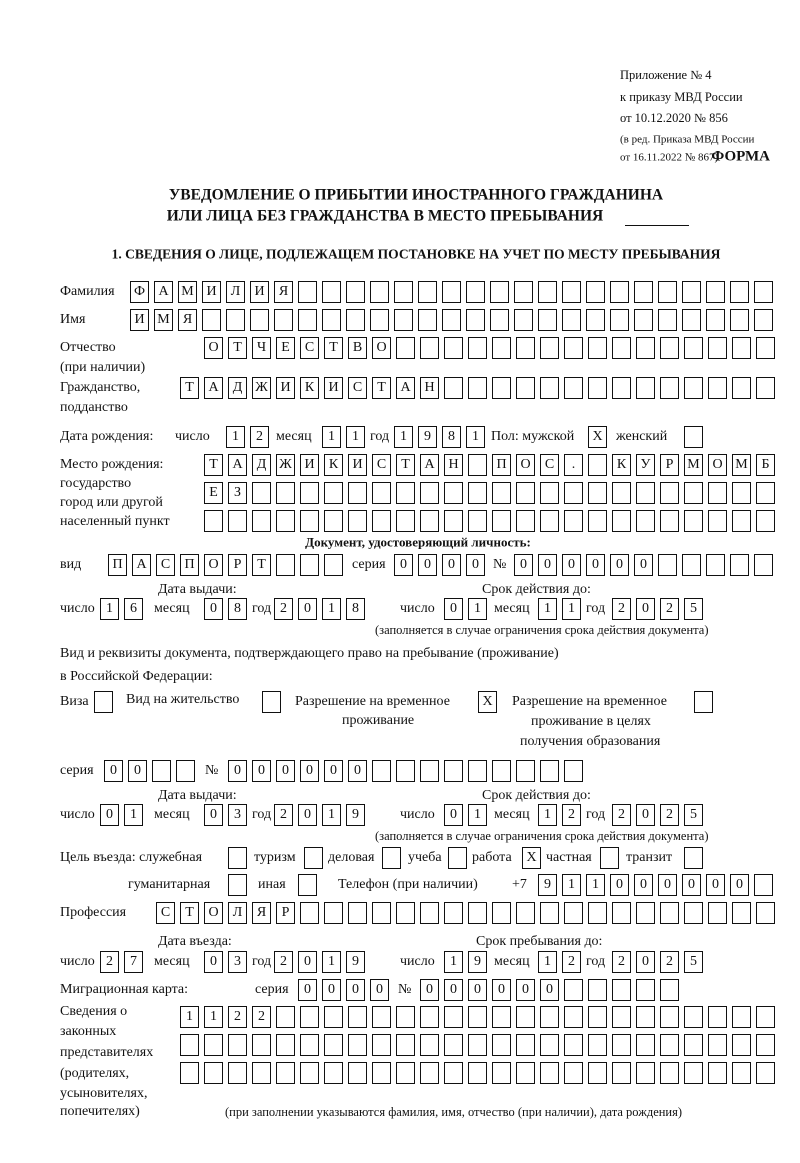 This screenshot has height=1163, width=800. I want to click on day-cell: 0, so click(453, 609).